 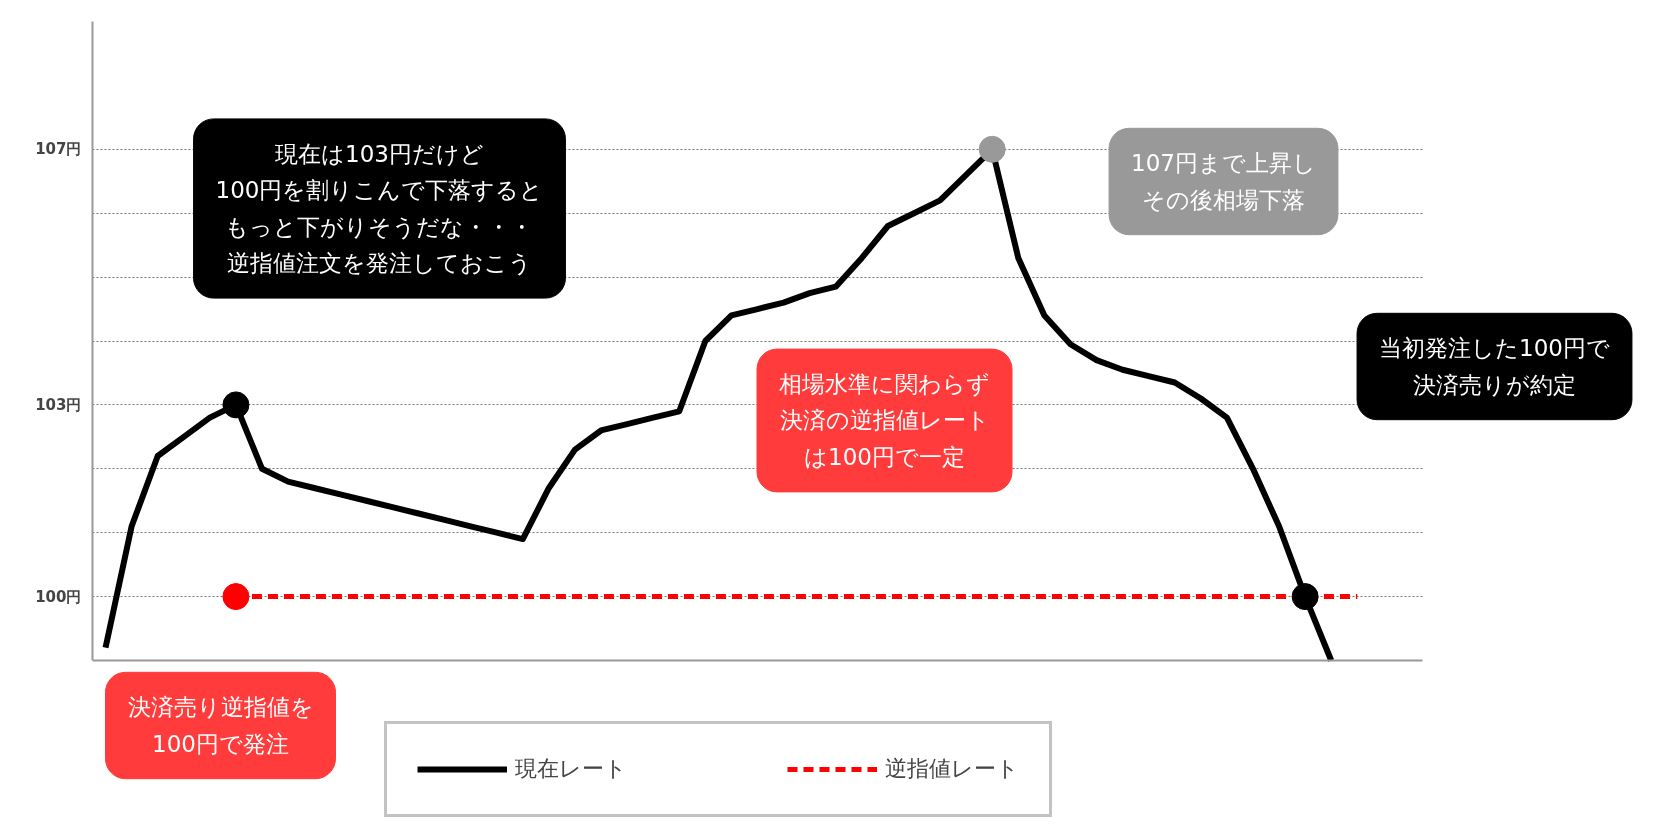 What do you see at coordinates (571, 769) in the screenshot?
I see `legend-label: 現在レート` at bounding box center [571, 769].